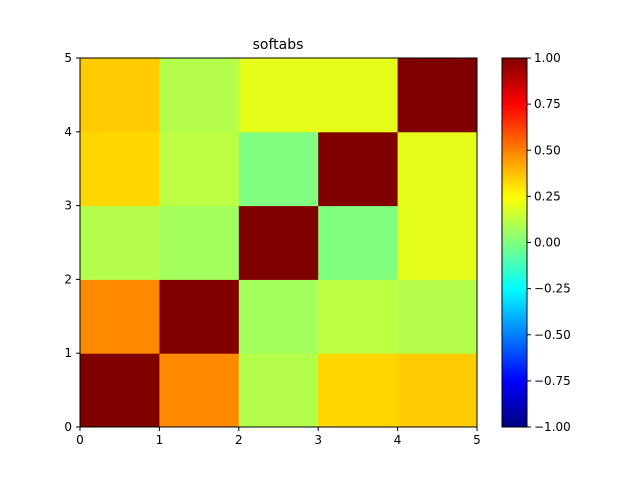 This screenshot has width=640, height=484. Describe the element at coordinates (547, 58) in the screenshot. I see `colorbar-tick-label: 1.00` at that location.